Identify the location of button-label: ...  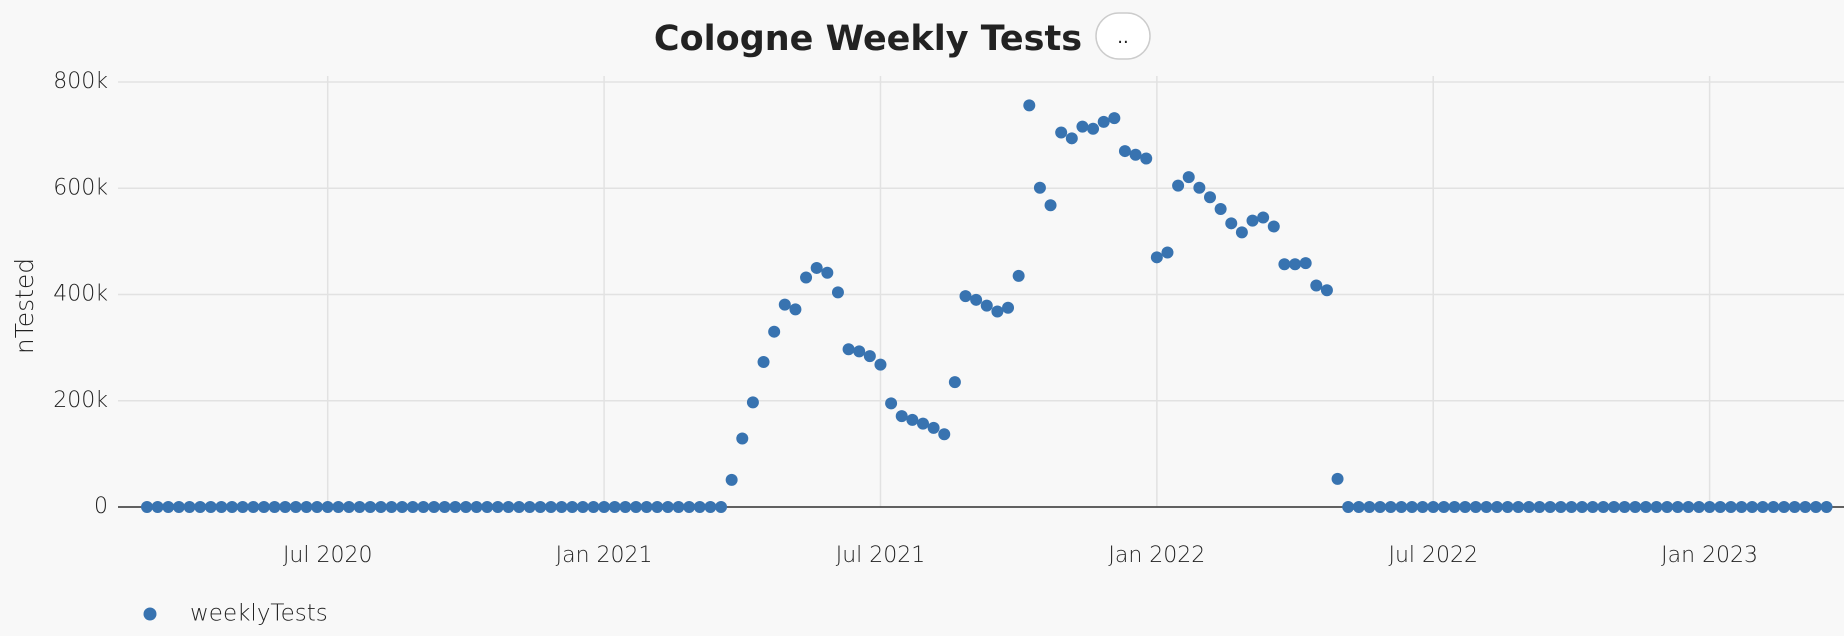
(1122, 37).